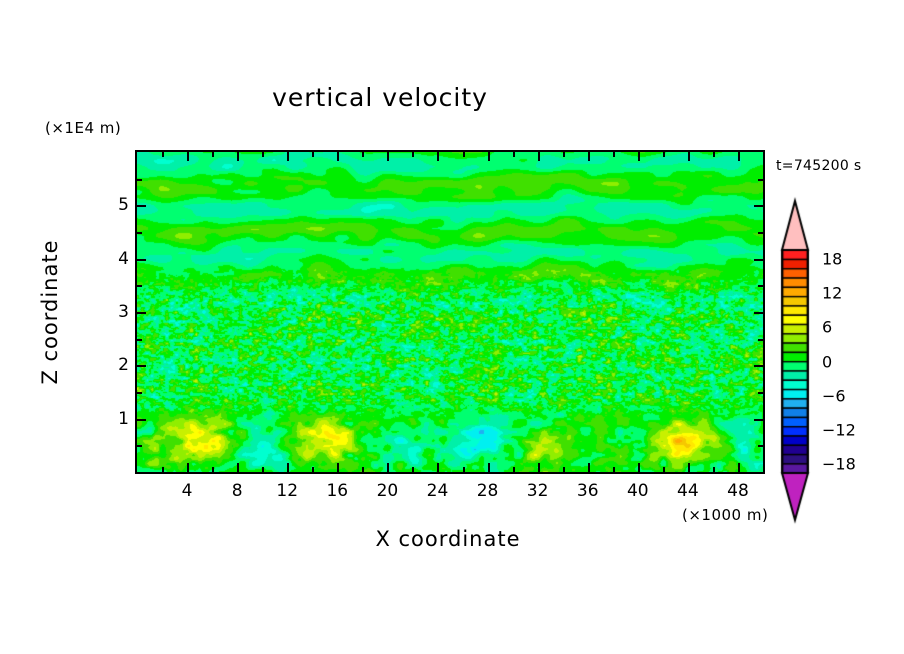 This screenshot has width=904, height=654. I want to click on colorbar-swatches, so click(798, 360).